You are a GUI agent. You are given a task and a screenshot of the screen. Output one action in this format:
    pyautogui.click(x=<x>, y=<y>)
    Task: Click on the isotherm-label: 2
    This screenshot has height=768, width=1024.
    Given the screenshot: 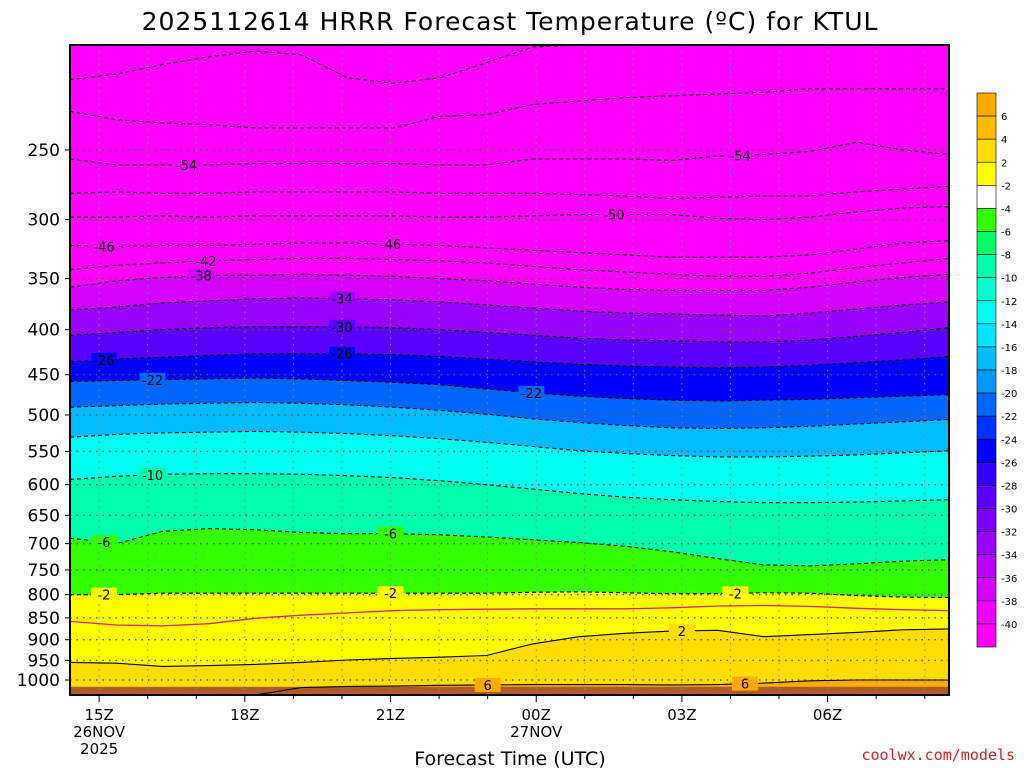 What is the action you would take?
    pyautogui.click(x=682, y=632)
    